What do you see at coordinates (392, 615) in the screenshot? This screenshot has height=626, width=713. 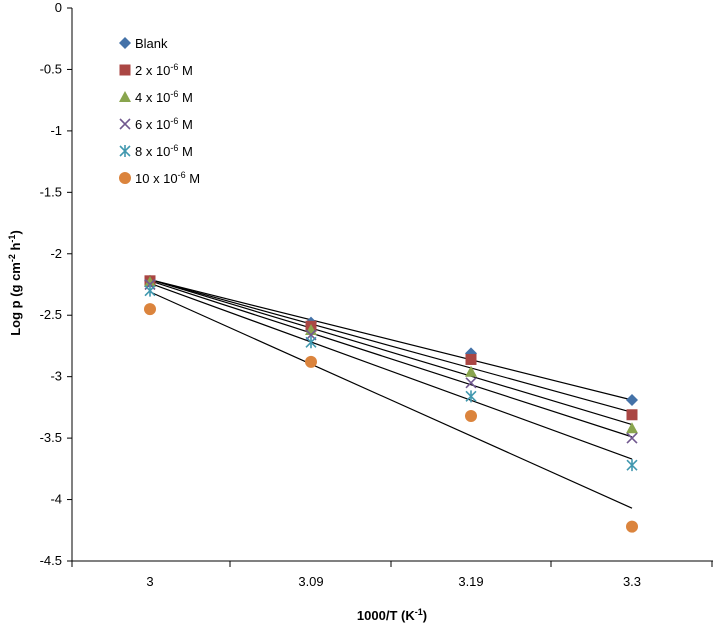 I see `x-axis-title: 1000/T (K-1)` at bounding box center [392, 615].